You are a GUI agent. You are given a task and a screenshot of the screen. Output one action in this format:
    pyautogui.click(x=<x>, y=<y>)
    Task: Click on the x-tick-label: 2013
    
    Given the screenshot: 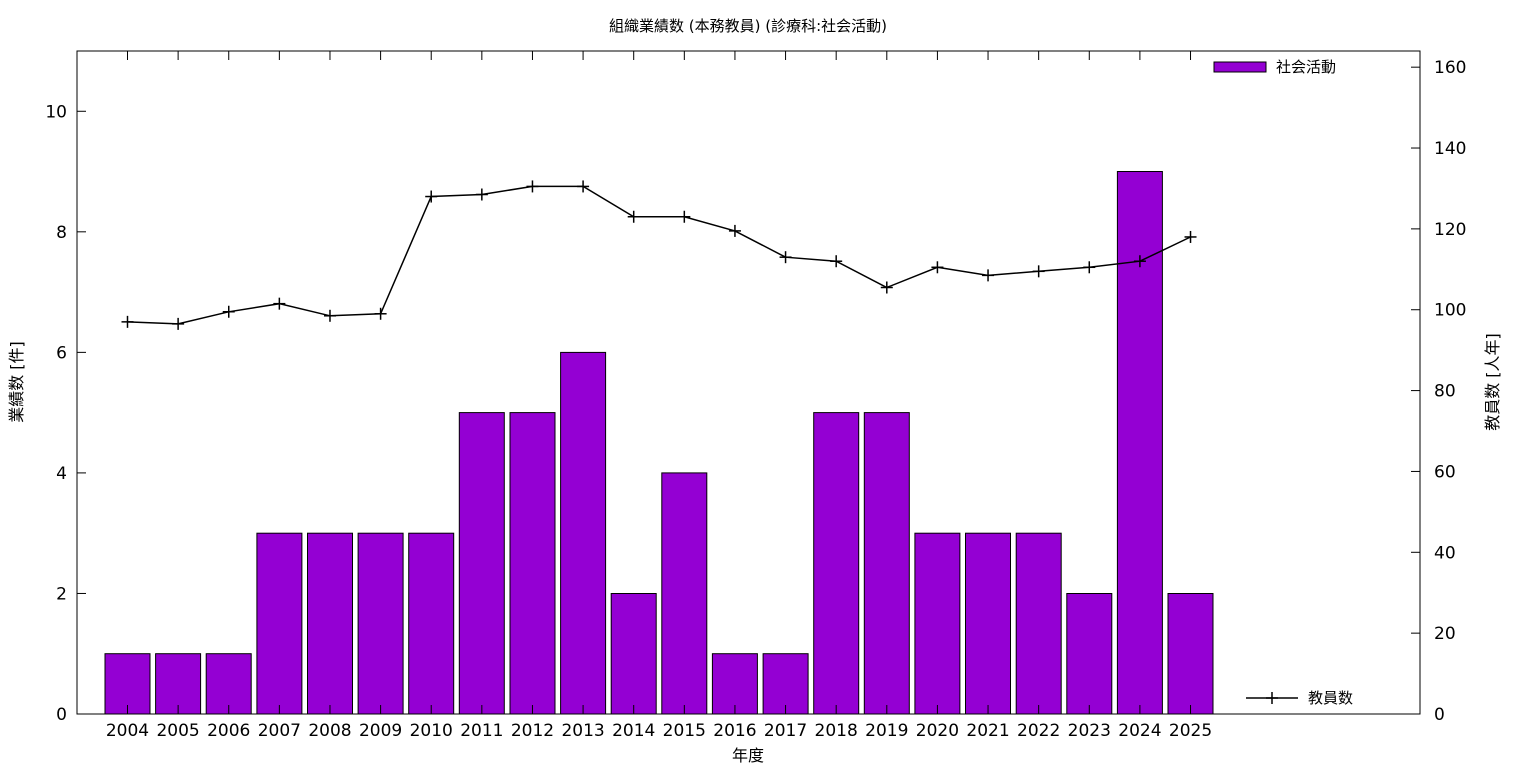 What is the action you would take?
    pyautogui.click(x=582, y=731)
    